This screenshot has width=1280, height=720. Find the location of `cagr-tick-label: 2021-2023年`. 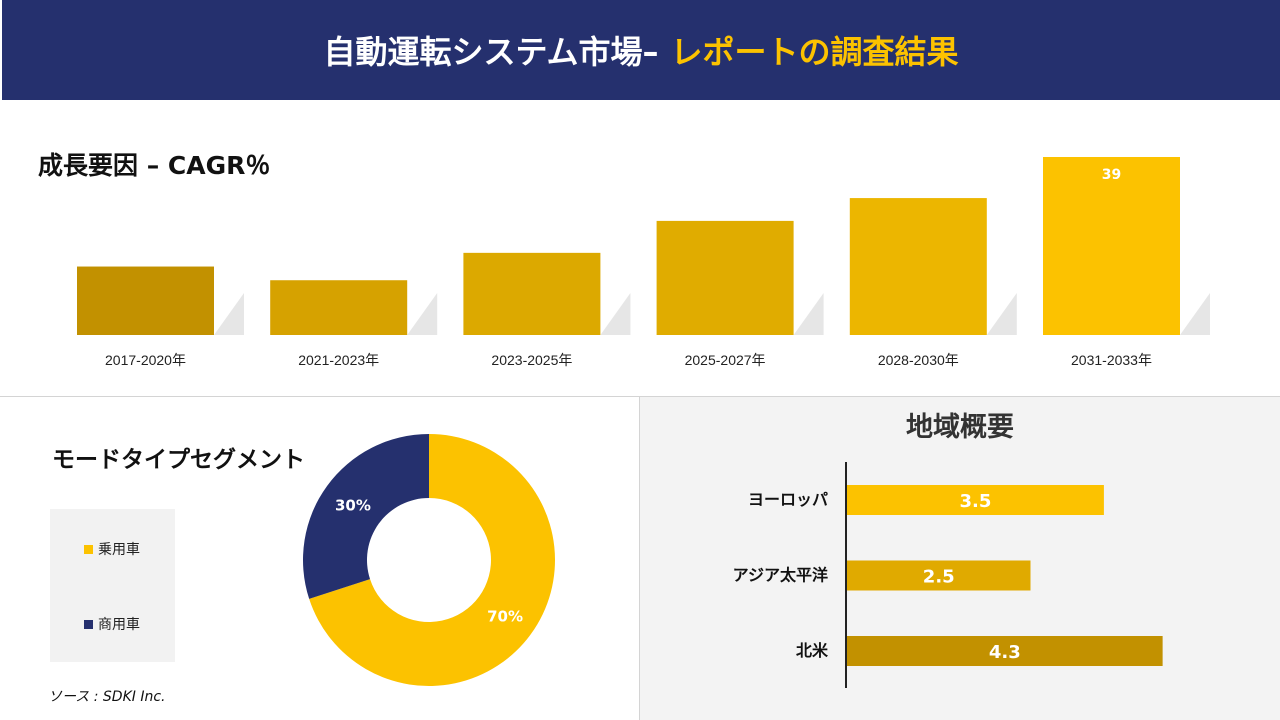

cagr-tick-label: 2021-2023年 is located at coordinates (338, 360).